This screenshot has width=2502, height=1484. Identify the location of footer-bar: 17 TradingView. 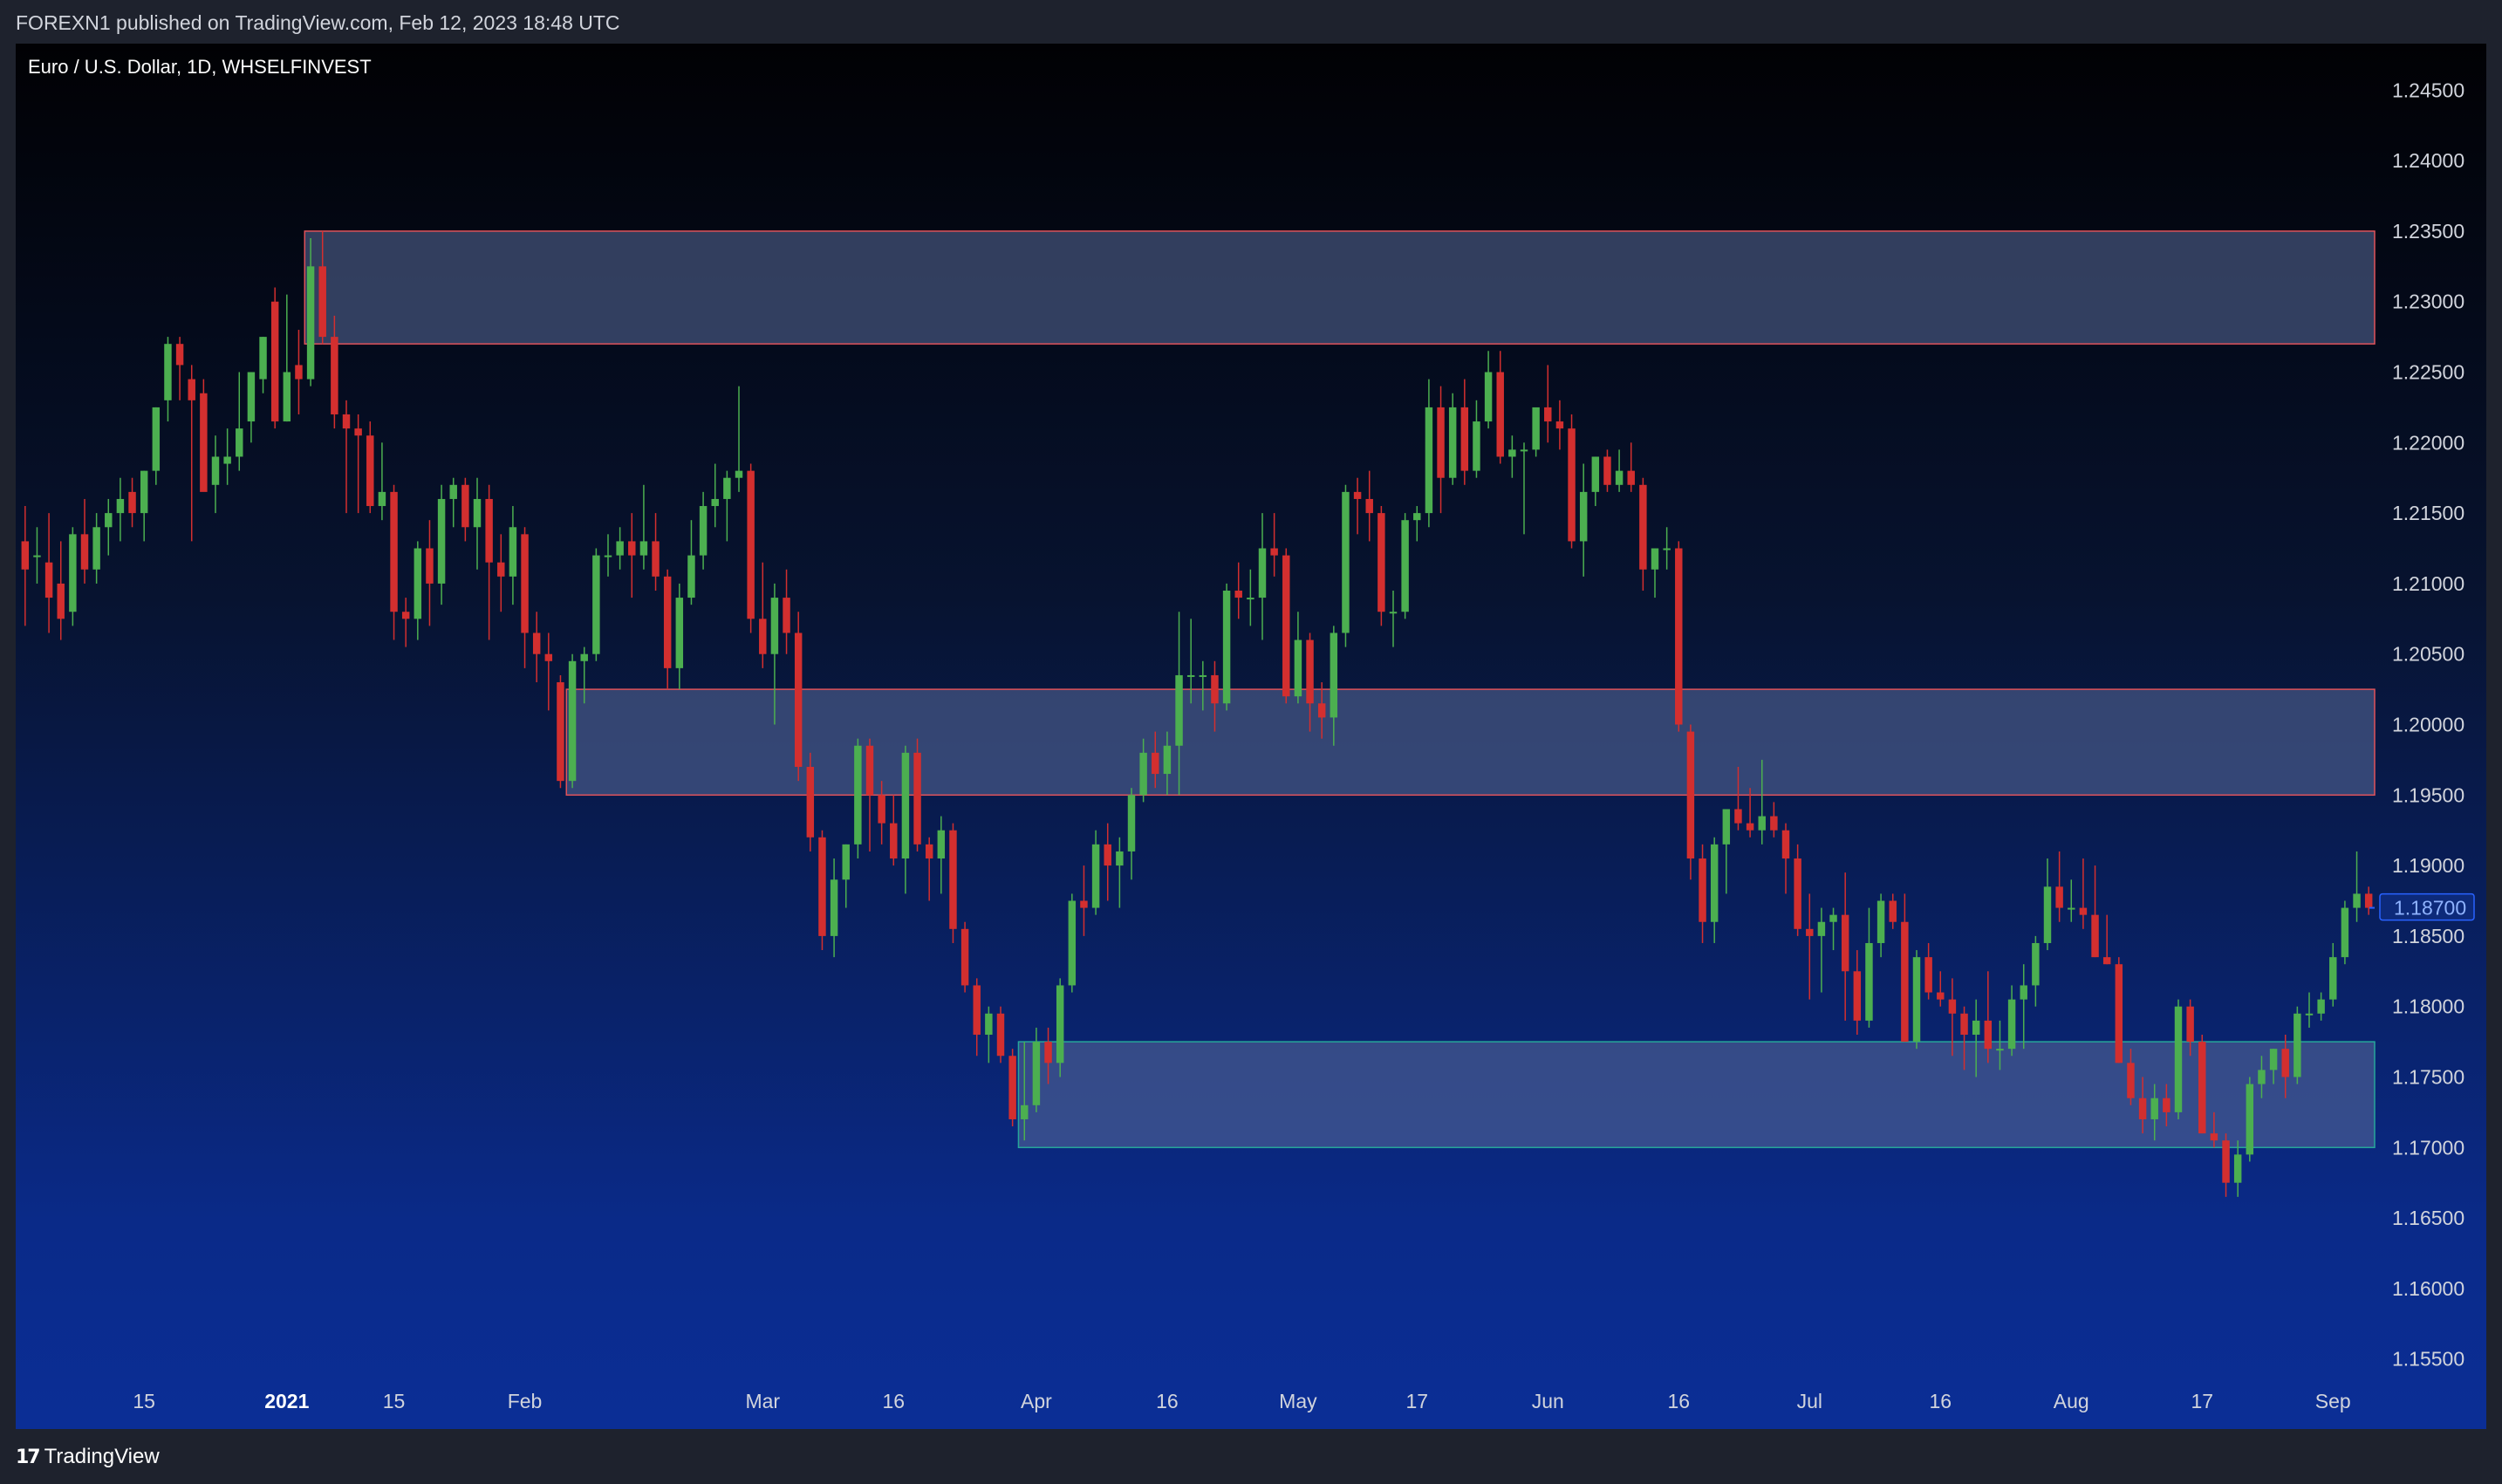
(1251, 1456).